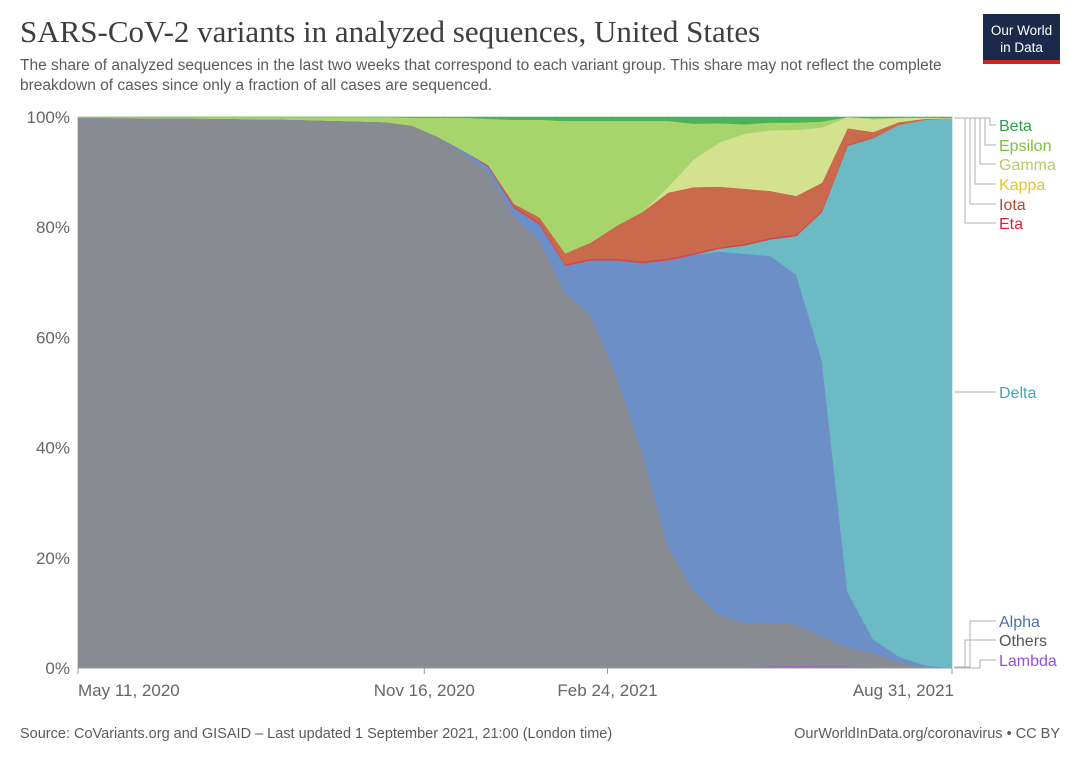 This screenshot has height=763, width=1080. I want to click on legend-label-lambda: Lambda, so click(1028, 661).